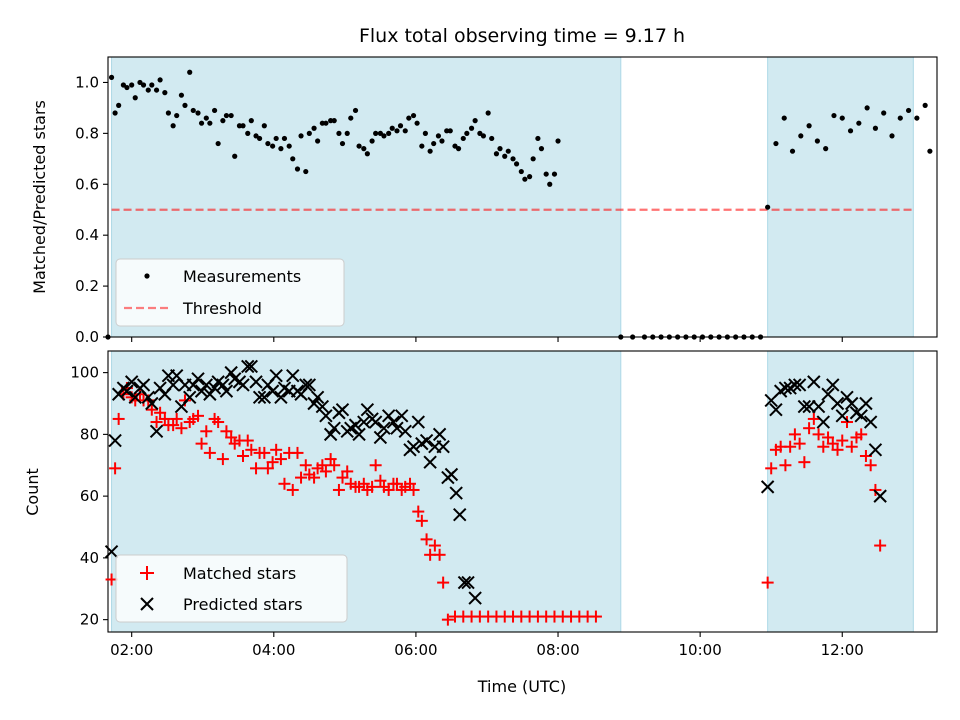 The image size is (960, 720). What do you see at coordinates (39, 197) in the screenshot?
I see `top-y-axis-label: Matched/Predicted stars` at bounding box center [39, 197].